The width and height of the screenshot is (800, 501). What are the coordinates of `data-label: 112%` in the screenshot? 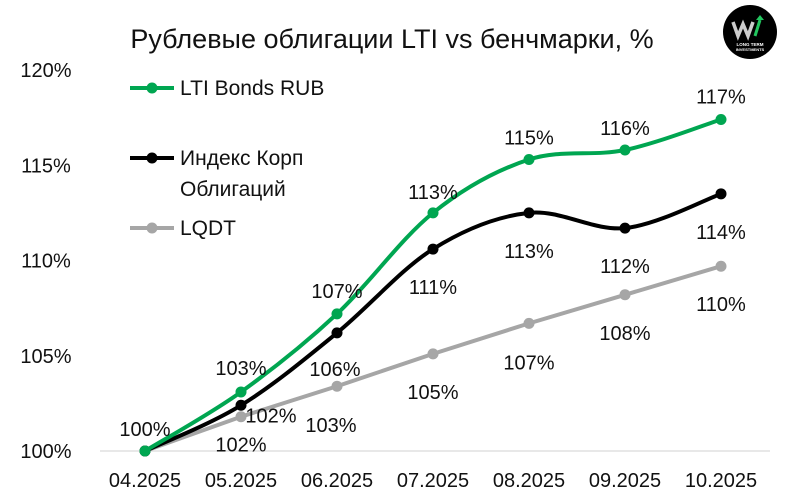 It's located at (625, 267).